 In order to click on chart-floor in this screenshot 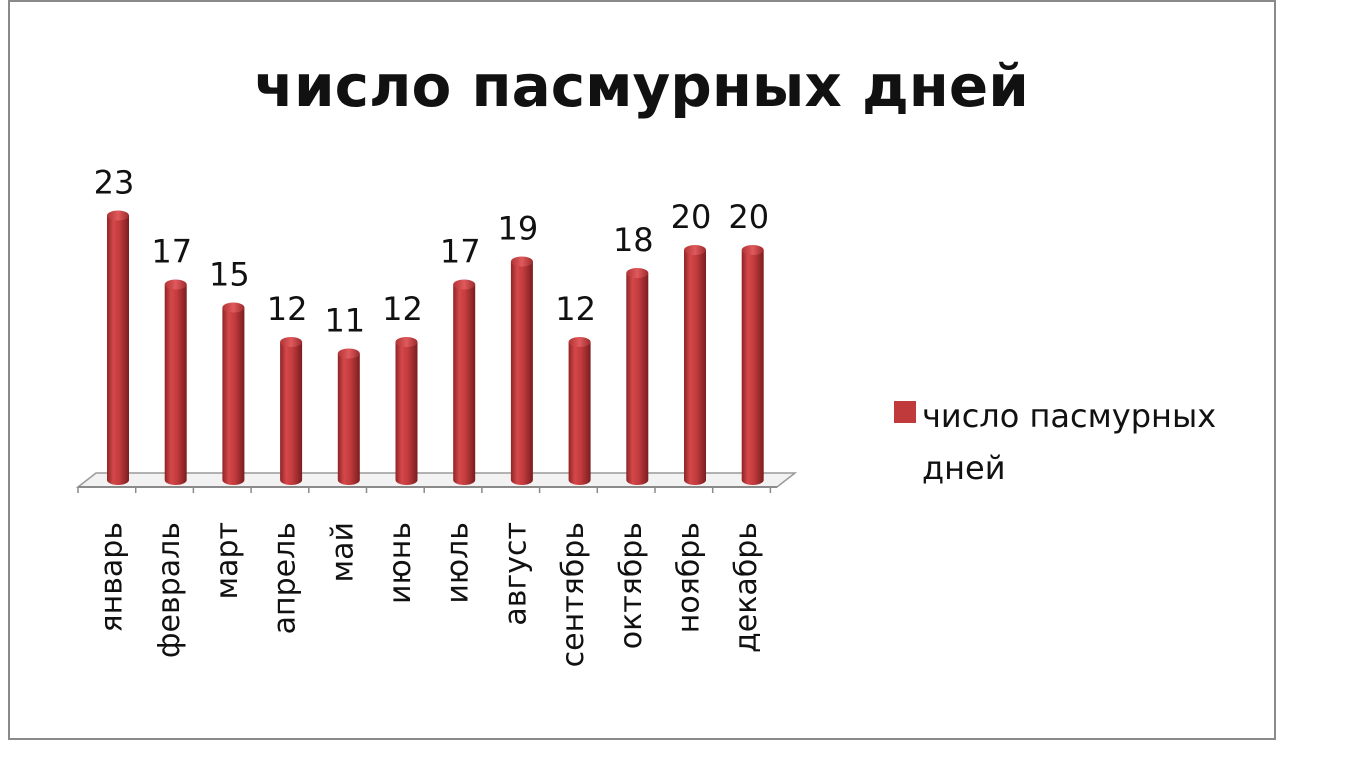, I will do `click(436, 482)`.